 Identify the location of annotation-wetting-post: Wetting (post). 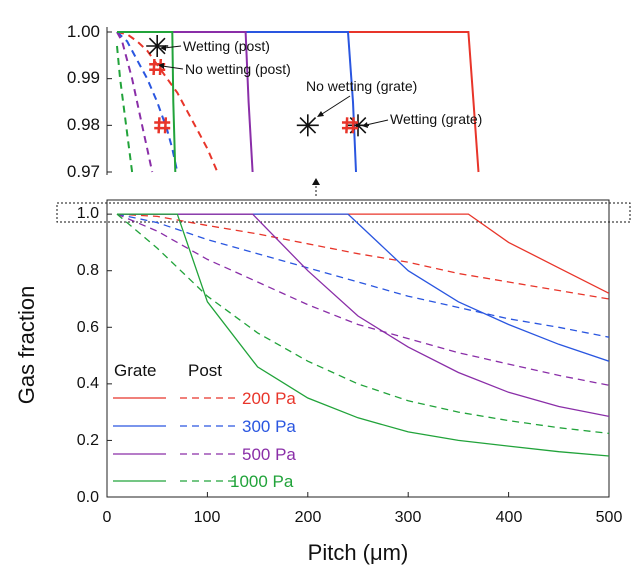
(226, 46).